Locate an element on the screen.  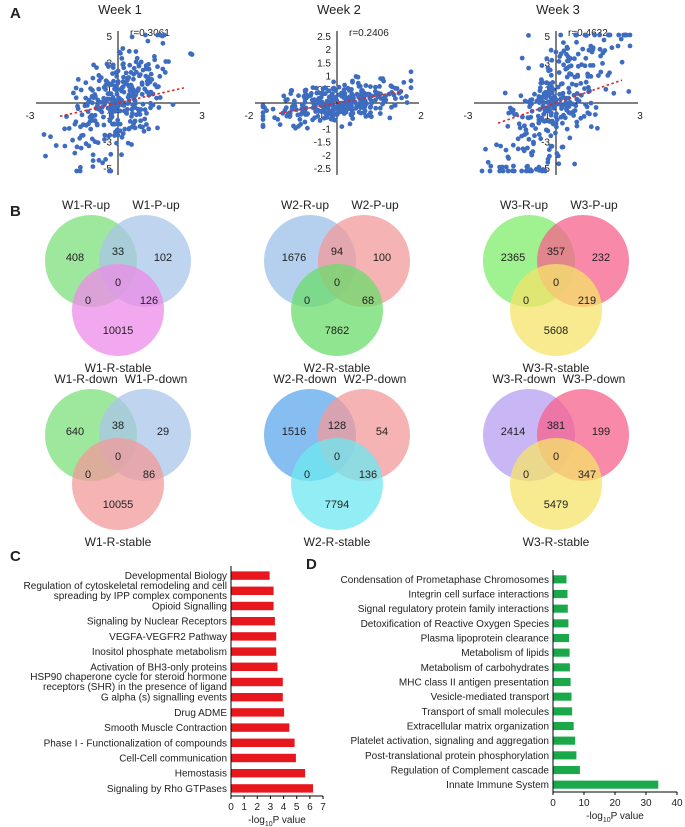
venn-label-top-left: W2-R-up is located at coordinates (305, 205).